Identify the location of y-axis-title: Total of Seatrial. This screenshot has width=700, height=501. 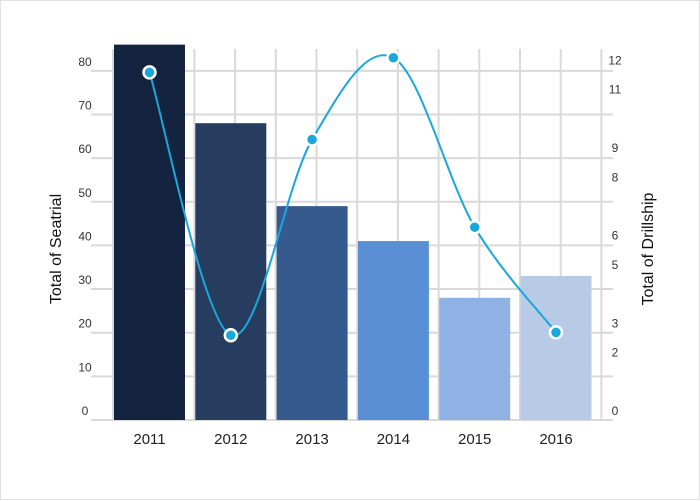
(56, 249).